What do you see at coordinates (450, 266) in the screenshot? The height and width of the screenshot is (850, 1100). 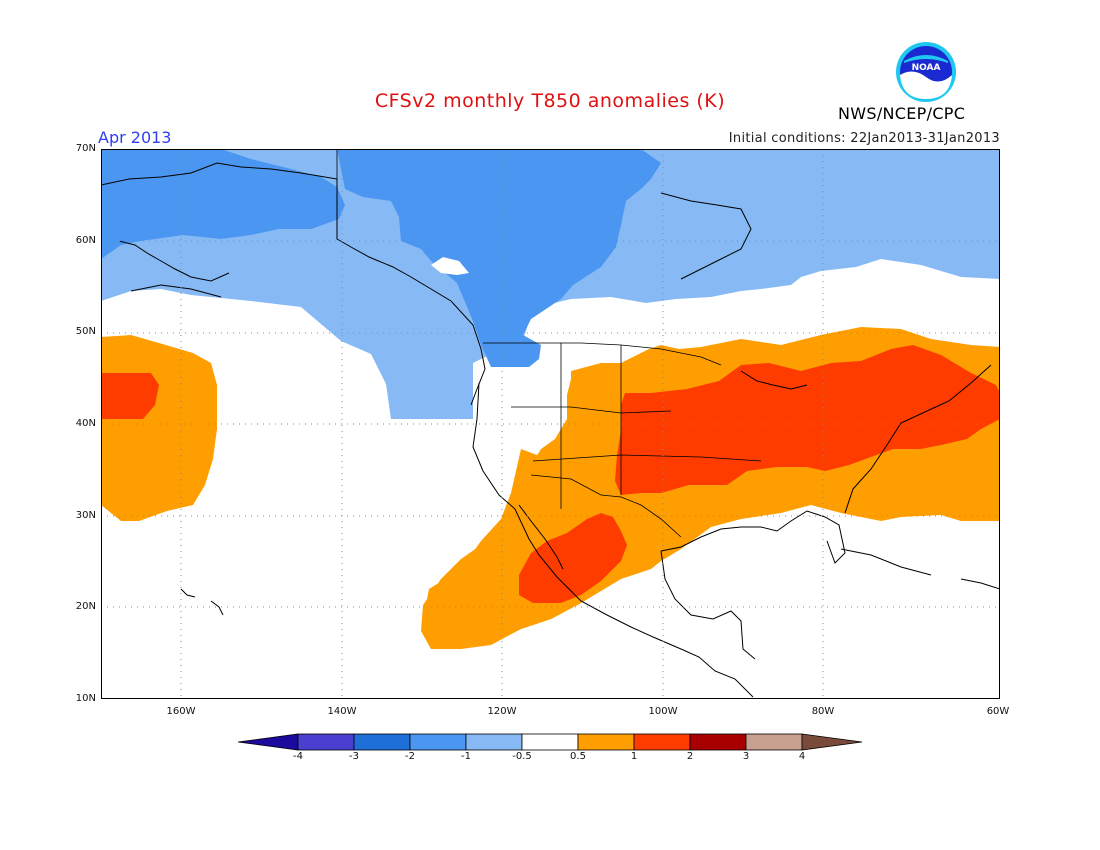 I see `anomaly-gap-yukon` at bounding box center [450, 266].